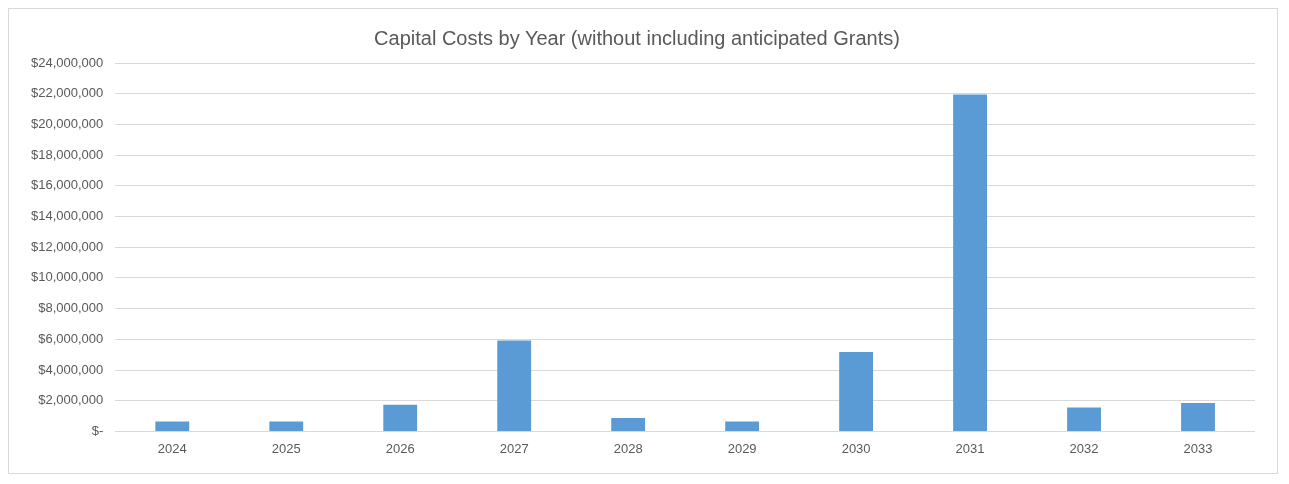 The width and height of the screenshot is (1289, 484). I want to click on y-tick-label: $4,000,000, so click(71, 369).